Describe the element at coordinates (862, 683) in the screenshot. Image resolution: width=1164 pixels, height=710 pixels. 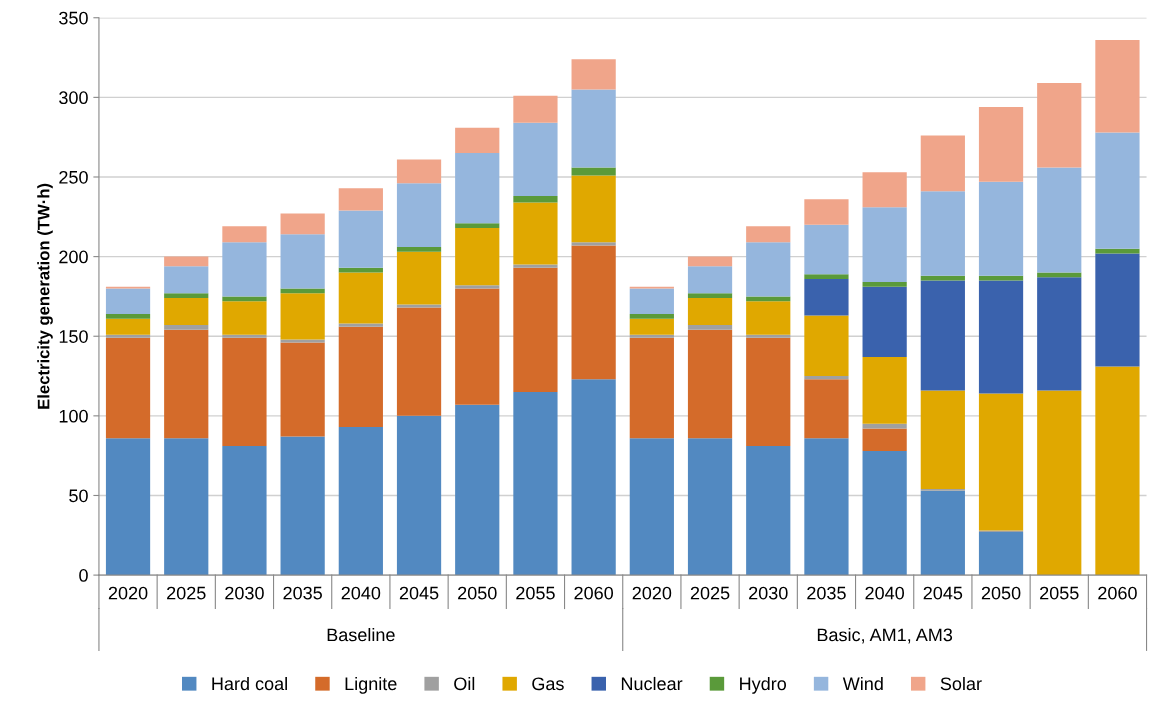
I see `legend-label: Wind` at that location.